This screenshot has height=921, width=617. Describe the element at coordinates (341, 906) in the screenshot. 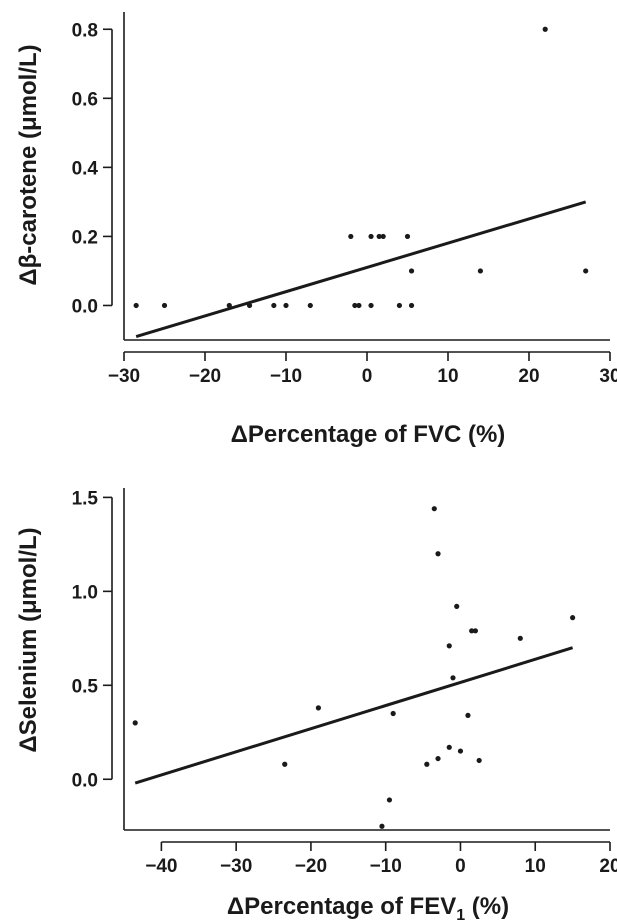

I see `x-axis-label-text: ΔPercentage of FEV` at that location.